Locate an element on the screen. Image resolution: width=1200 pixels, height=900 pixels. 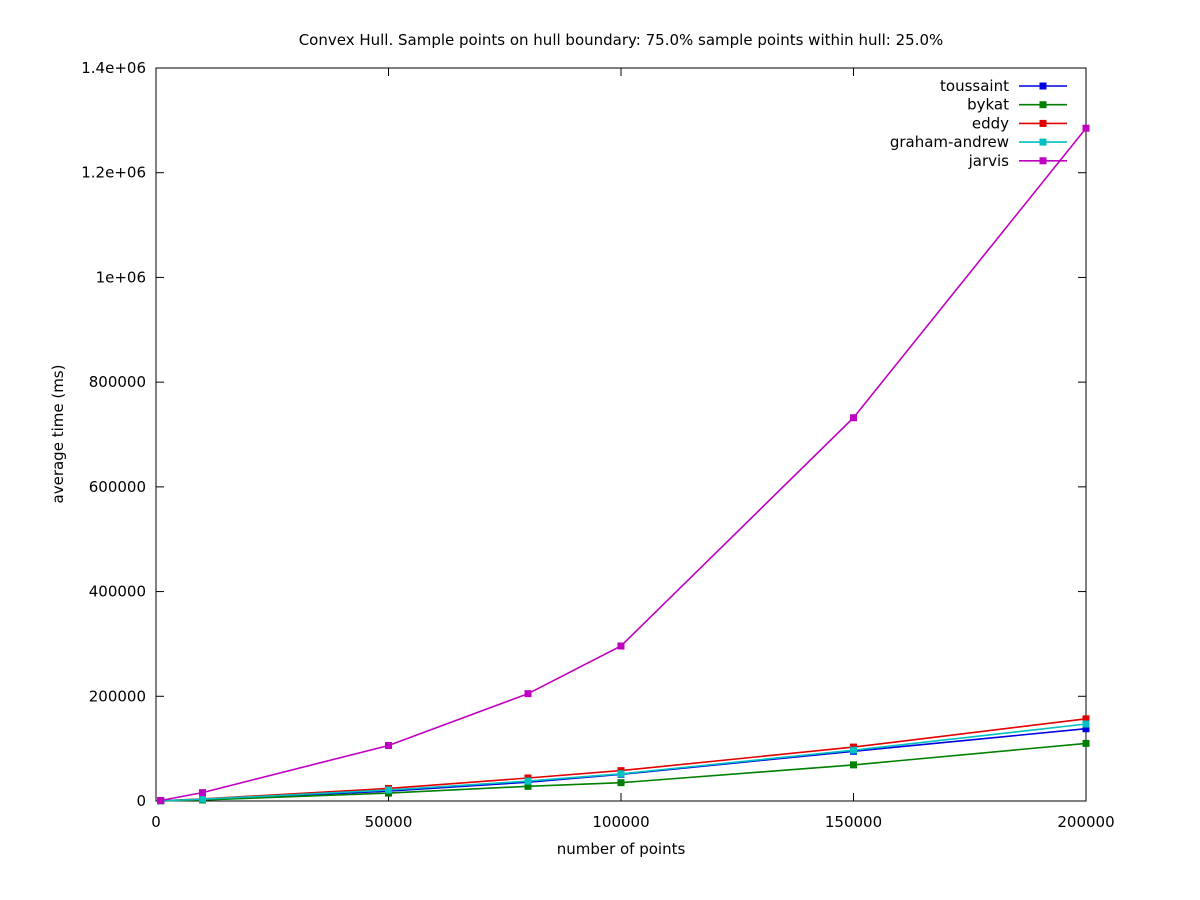
y-tick-label: 800000 is located at coordinates (117, 382).